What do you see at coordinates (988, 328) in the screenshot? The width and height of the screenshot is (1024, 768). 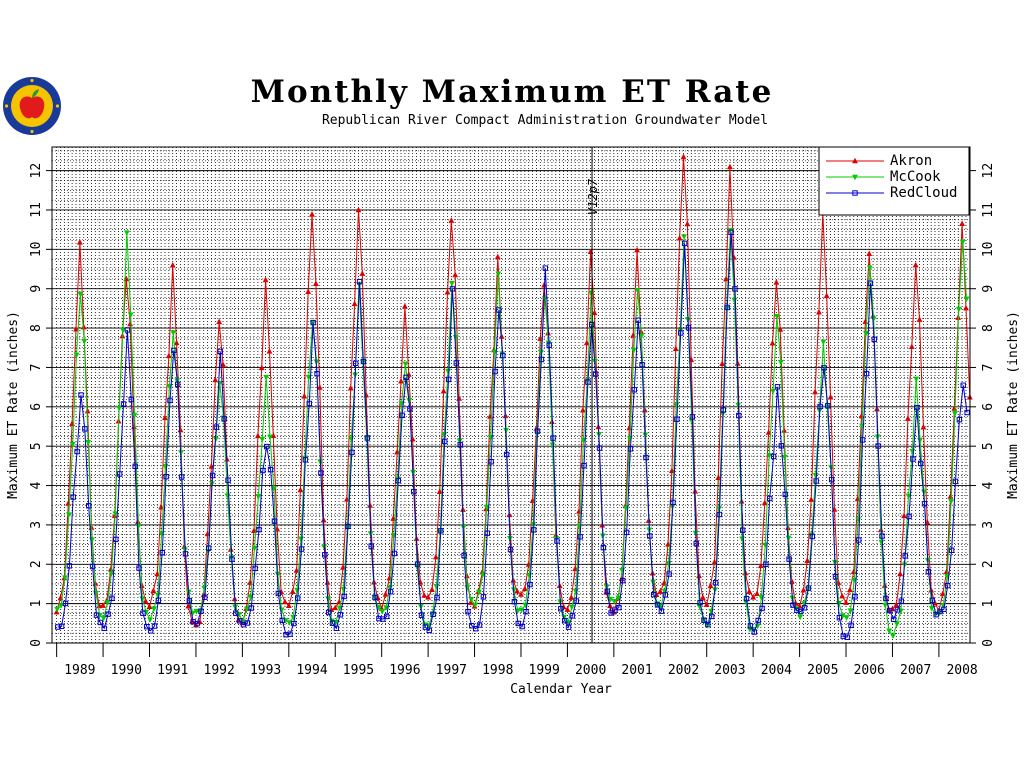 I see `y-tick-label-right: 8` at bounding box center [988, 328].